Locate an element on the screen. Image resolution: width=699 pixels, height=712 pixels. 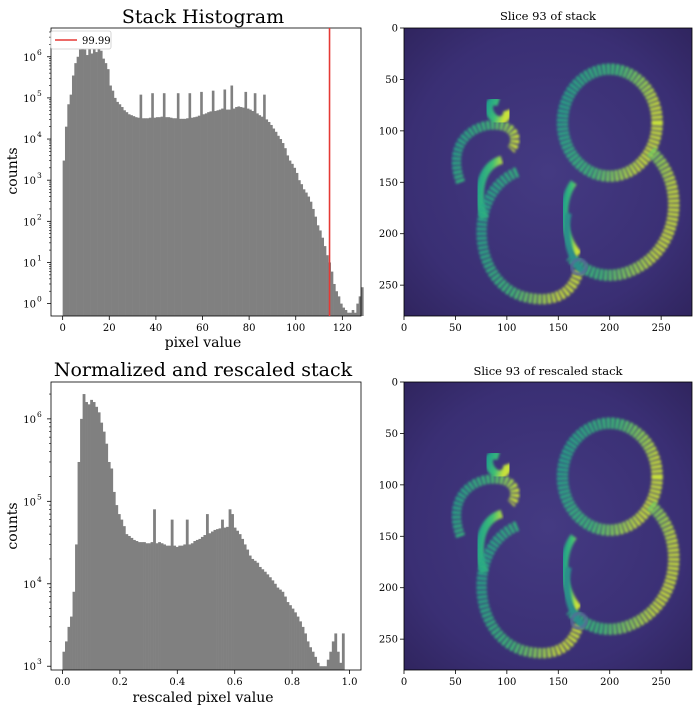
x-tick-label: 0.4 is located at coordinates (177, 682).